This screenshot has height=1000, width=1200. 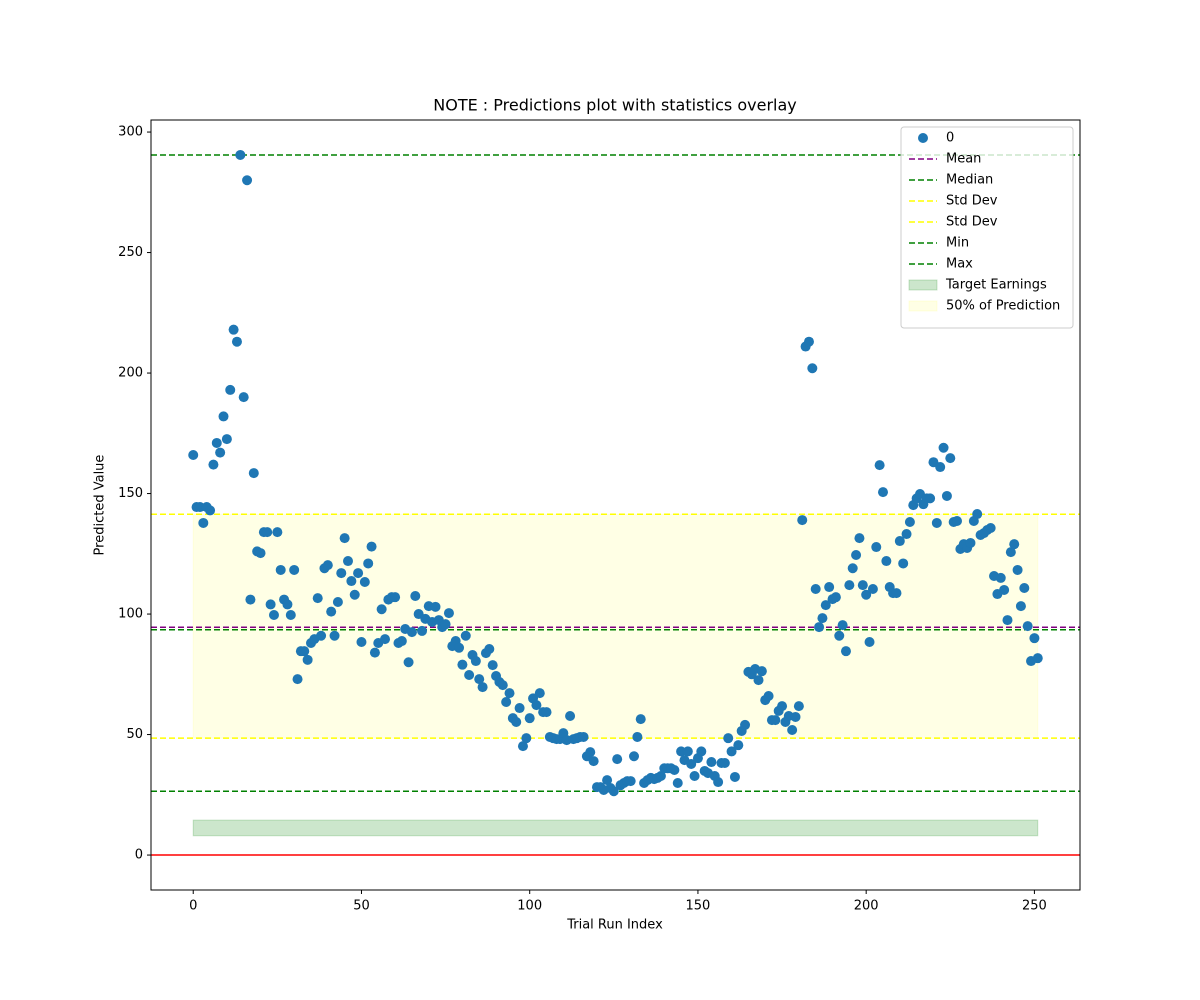 I want to click on legend-box, so click(x=987, y=227).